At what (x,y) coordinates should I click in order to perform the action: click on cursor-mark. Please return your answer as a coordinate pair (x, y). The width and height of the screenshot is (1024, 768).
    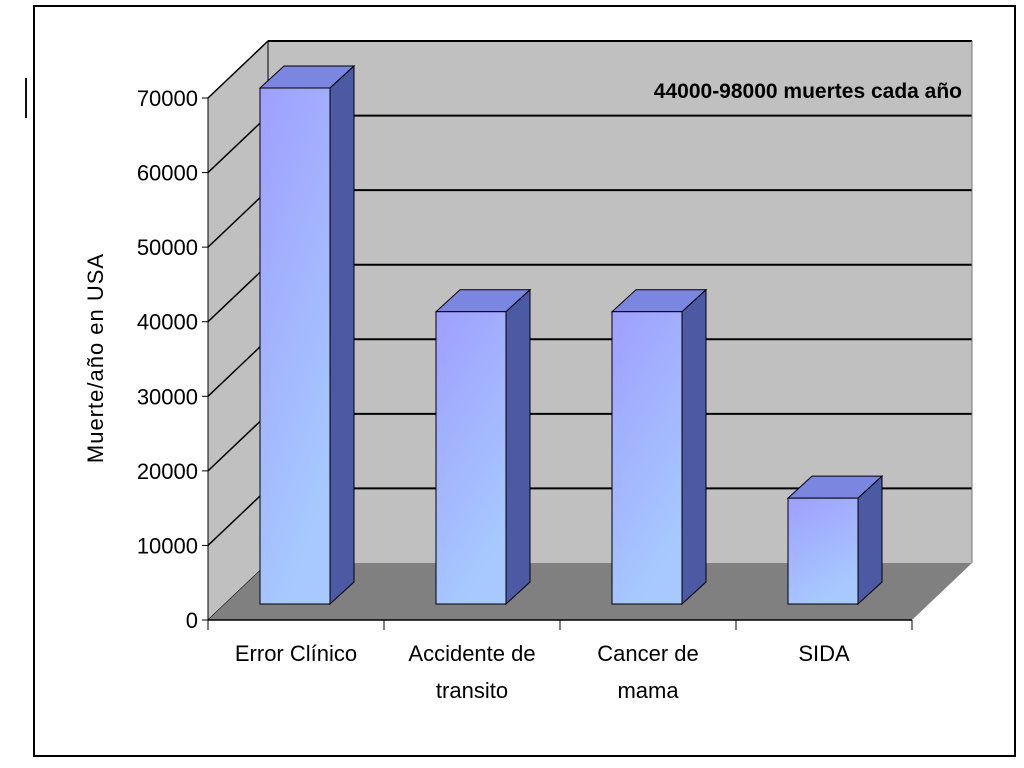
    Looking at the image, I should click on (26, 98).